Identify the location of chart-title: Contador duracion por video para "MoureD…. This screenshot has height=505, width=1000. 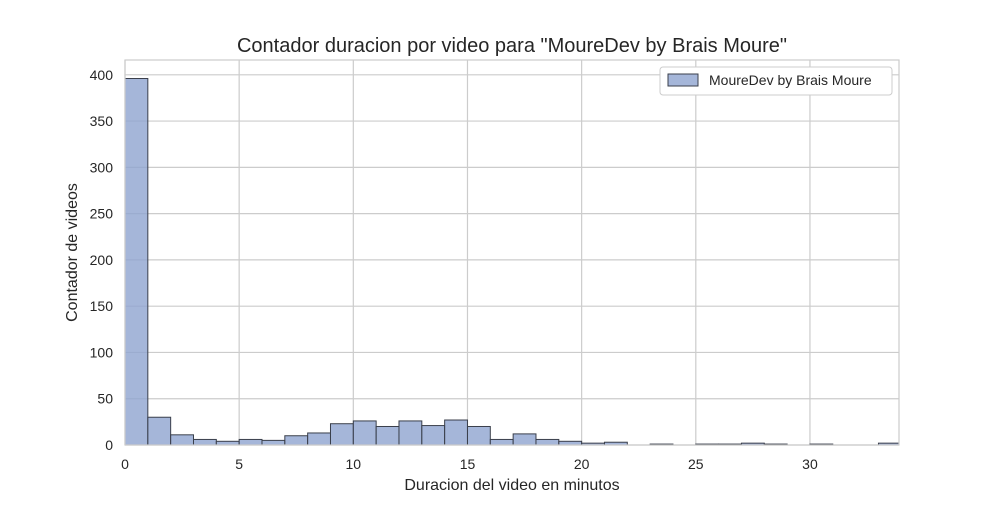
(512, 46).